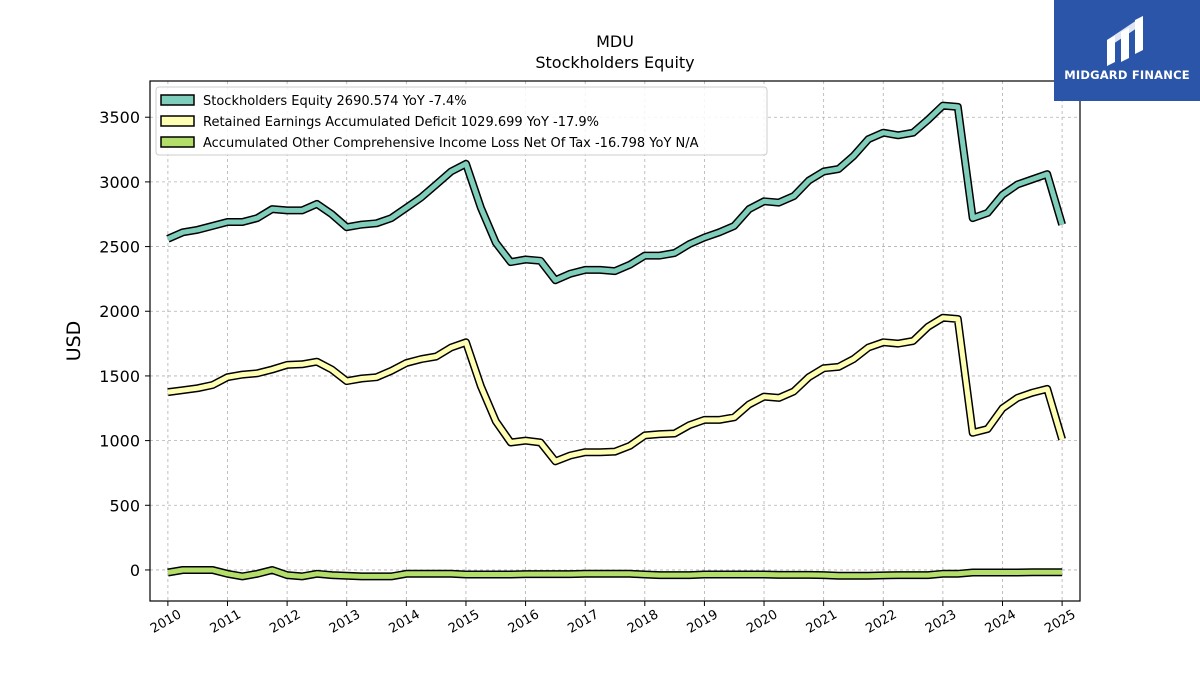 The height and width of the screenshot is (675, 1200). What do you see at coordinates (614, 62) in the screenshot?
I see `chart-subtitle: Stockholders Equity` at bounding box center [614, 62].